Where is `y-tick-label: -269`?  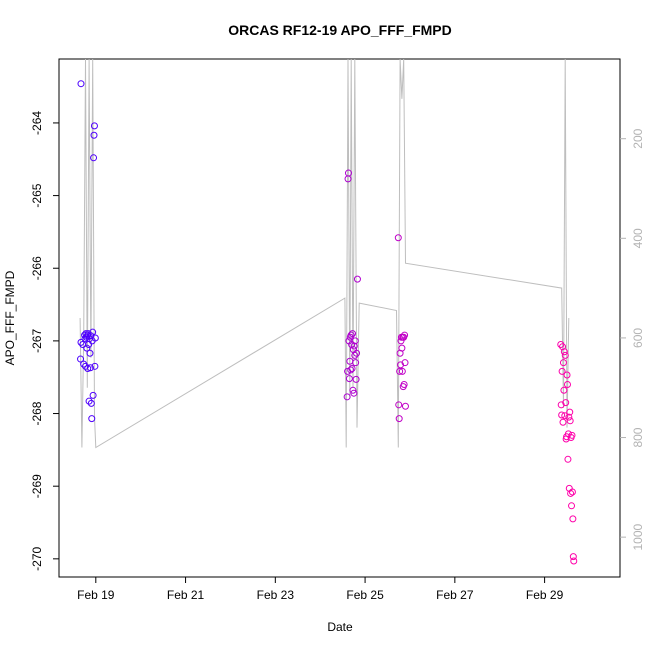
y-tick-label: -269 is located at coordinates (37, 486).